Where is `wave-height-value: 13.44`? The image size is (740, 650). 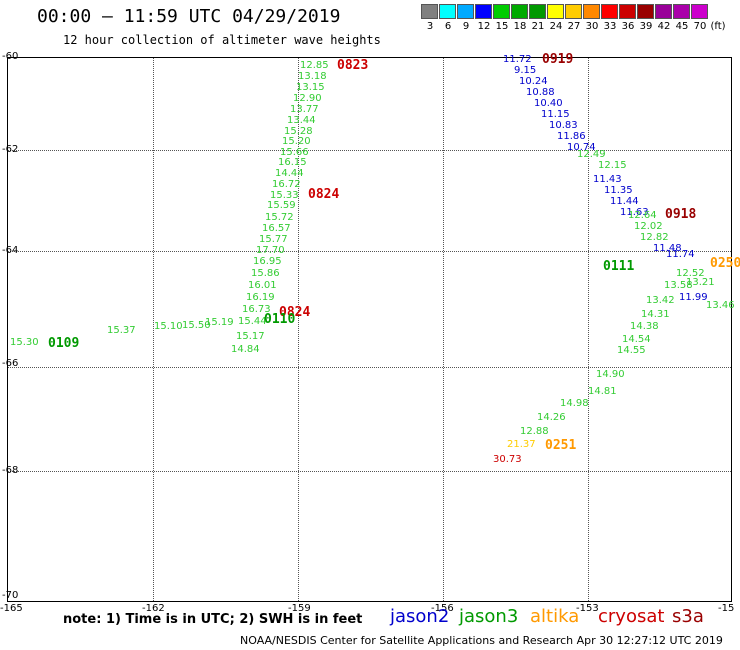
wave-height-value: 13.44 is located at coordinates (301, 120).